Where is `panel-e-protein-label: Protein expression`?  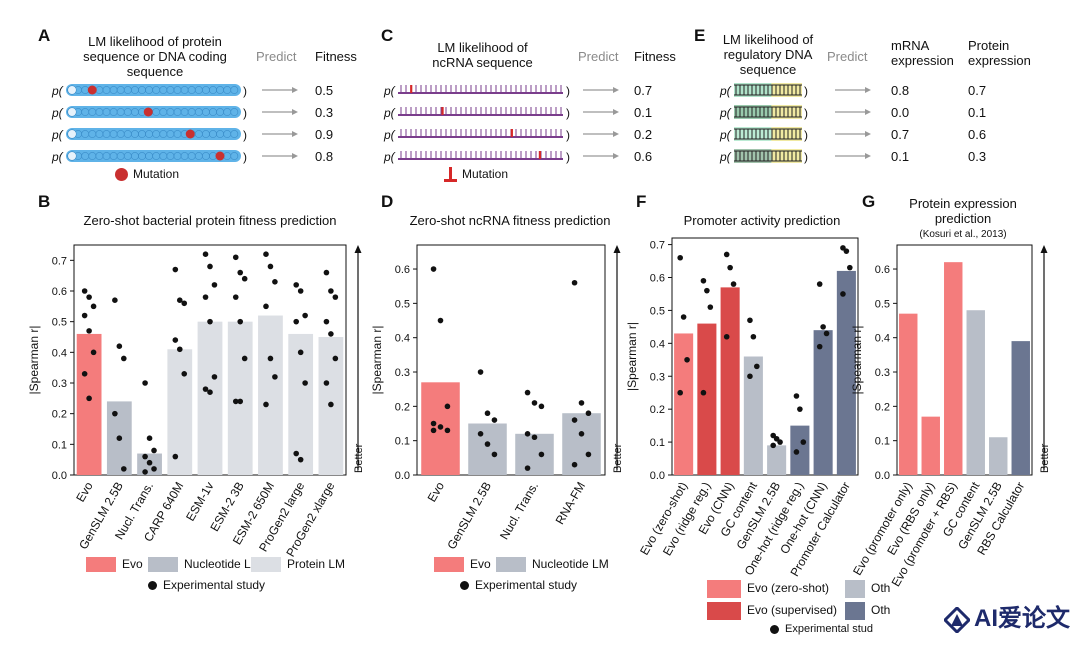
panel-e-protein-label: Protein expression is located at coordinates (999, 53).